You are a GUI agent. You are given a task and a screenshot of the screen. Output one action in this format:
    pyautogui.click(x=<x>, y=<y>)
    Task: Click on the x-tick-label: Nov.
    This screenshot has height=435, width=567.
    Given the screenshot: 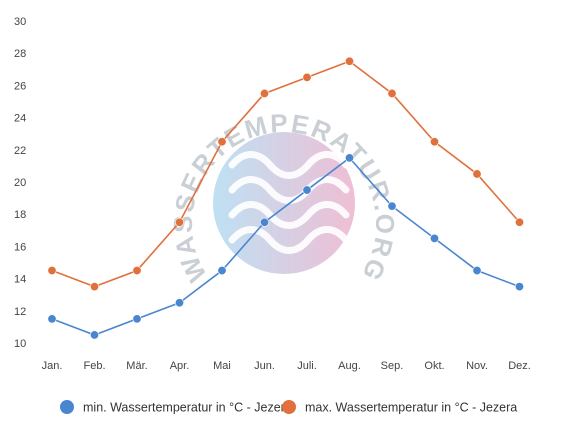 What is the action you would take?
    pyautogui.click(x=477, y=366)
    